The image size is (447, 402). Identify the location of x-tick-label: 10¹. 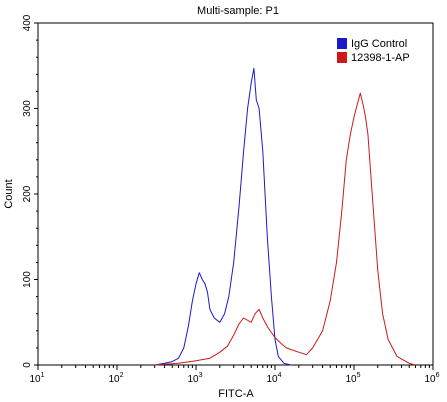
(36, 378).